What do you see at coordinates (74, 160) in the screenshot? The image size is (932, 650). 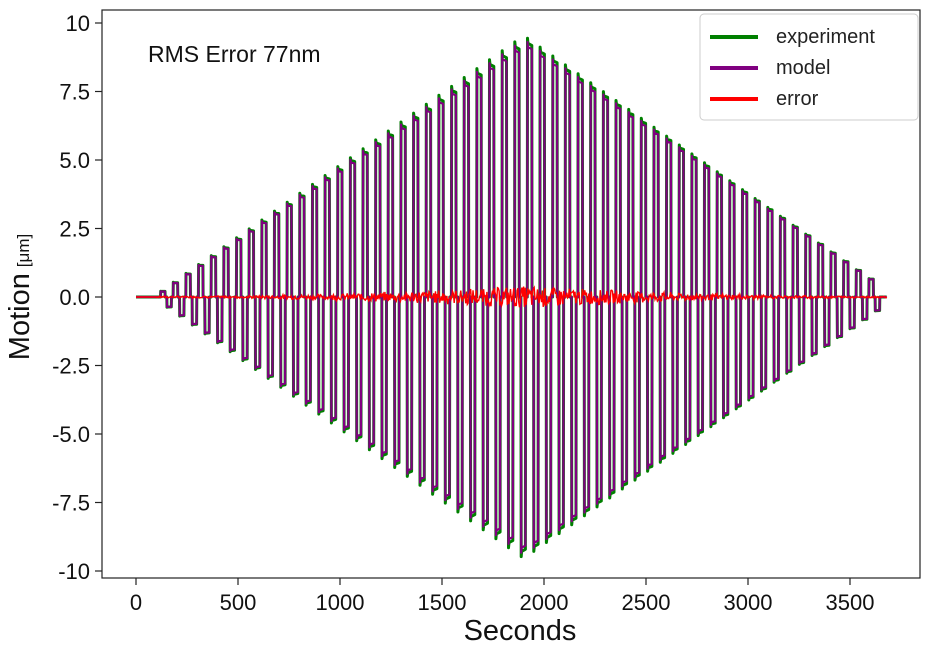 I see `y-tick-label: 5.0` at bounding box center [74, 160].